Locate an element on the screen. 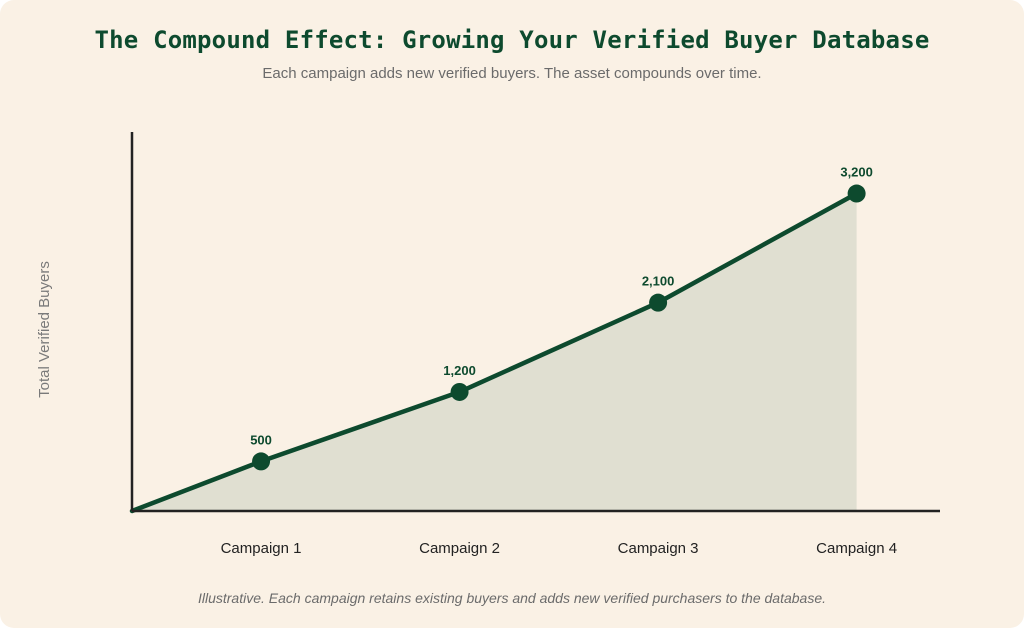 The height and width of the screenshot is (628, 1024). data-label: 1,200 is located at coordinates (459, 370).